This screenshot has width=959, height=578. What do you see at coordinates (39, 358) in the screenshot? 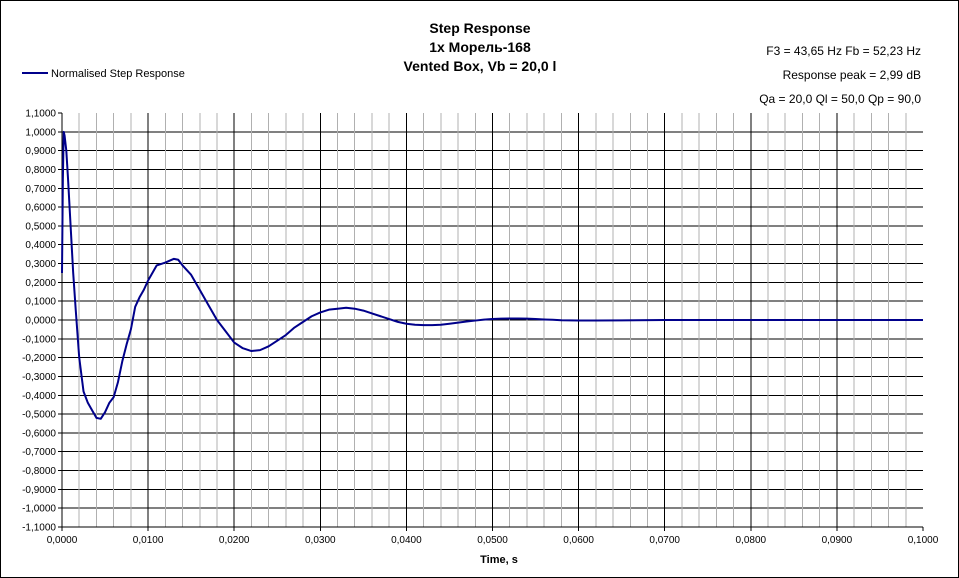
I see `y-tick-label: -0,2000` at bounding box center [39, 358].